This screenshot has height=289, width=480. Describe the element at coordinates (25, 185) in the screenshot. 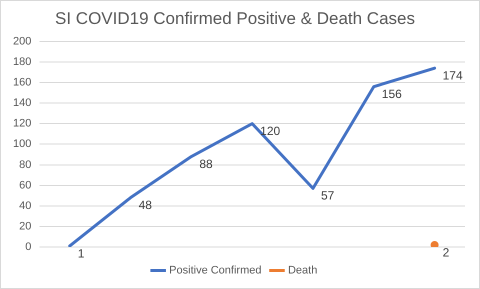

I see `y-tick-label: 60` at that location.